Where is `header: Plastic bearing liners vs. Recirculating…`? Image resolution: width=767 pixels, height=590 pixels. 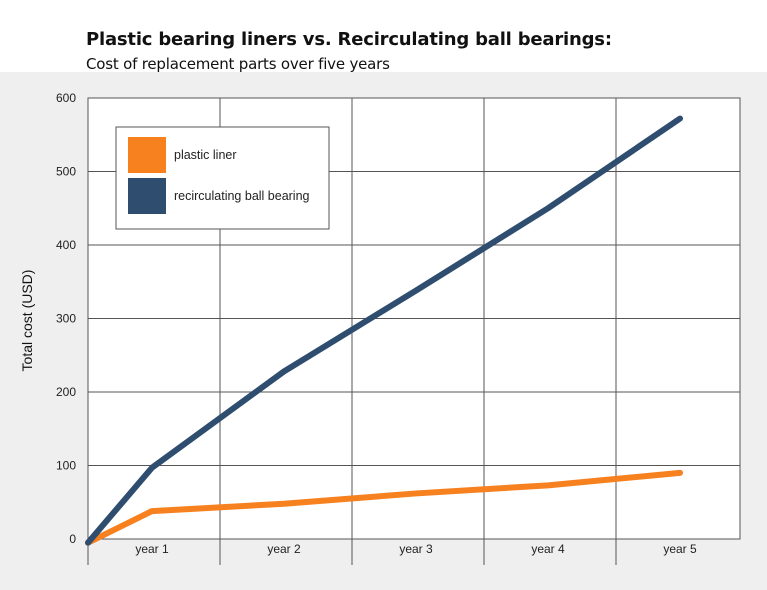
header: Plastic bearing liners vs. Recirculating… is located at coordinates (383, 36).